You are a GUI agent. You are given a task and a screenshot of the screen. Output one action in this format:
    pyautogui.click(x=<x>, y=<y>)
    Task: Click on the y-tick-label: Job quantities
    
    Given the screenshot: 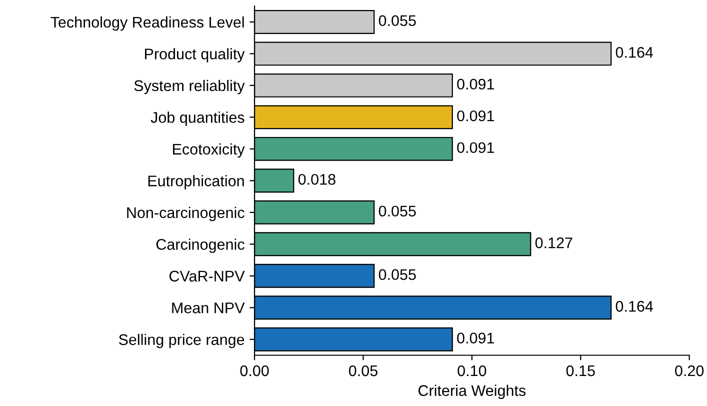 What is the action you would take?
    pyautogui.click(x=197, y=119)
    